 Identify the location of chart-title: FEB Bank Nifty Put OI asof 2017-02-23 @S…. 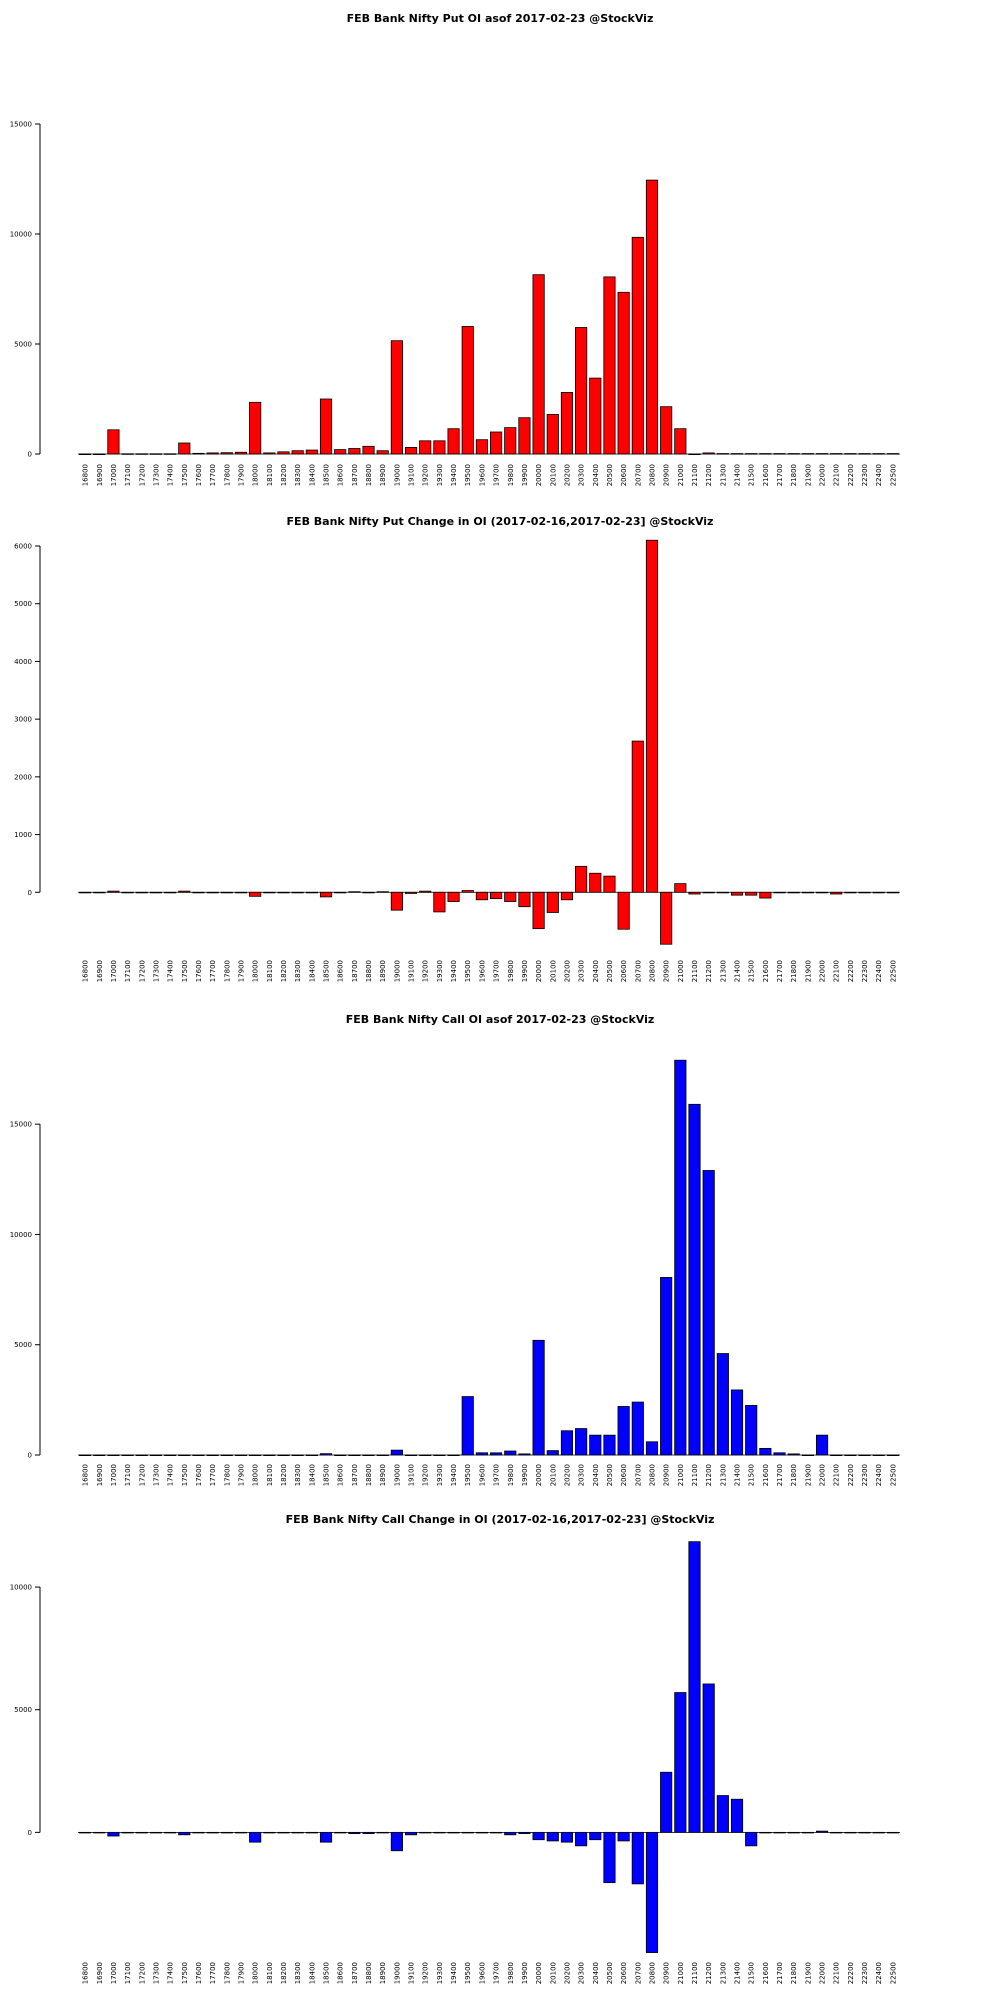
(500, 18).